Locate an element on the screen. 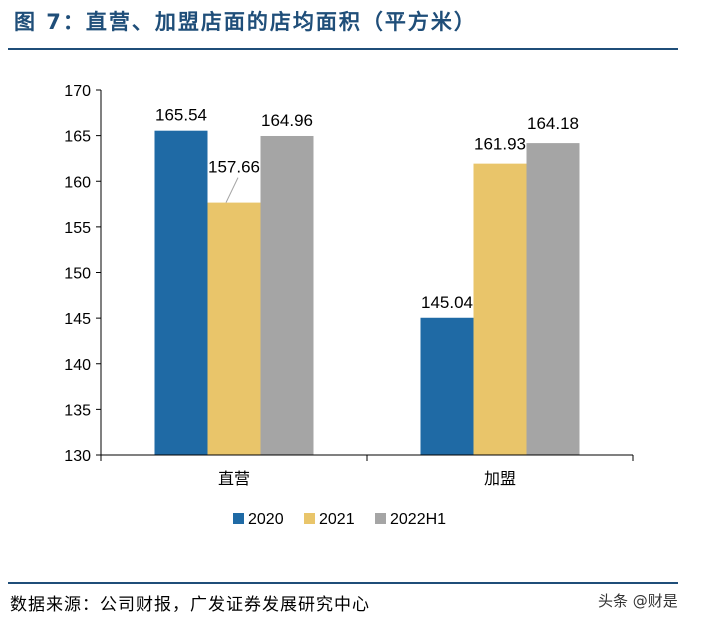 The width and height of the screenshot is (710, 622). figure-title: 图 7：直营、加盟店面的店均面积（平方米） is located at coordinates (245, 22).